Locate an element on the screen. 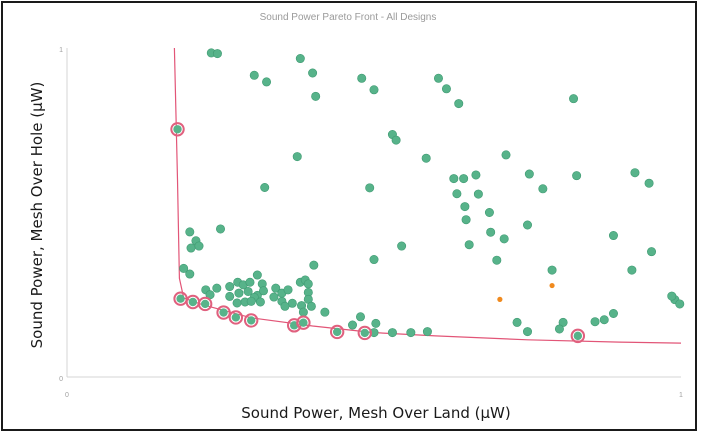  highlight-point is located at coordinates (500, 299).